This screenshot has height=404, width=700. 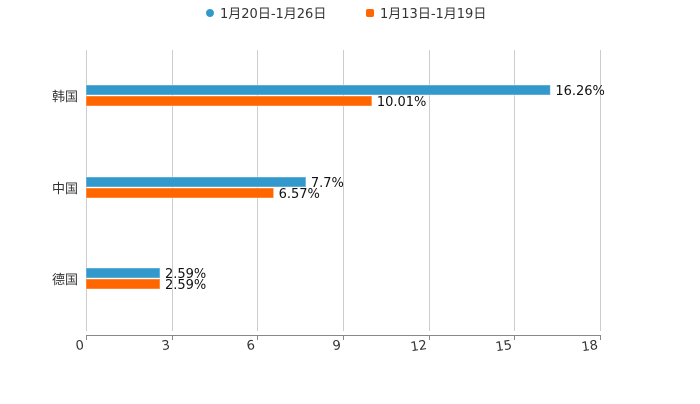 What do you see at coordinates (251, 346) in the screenshot?
I see `x-tick-label: 6` at bounding box center [251, 346].